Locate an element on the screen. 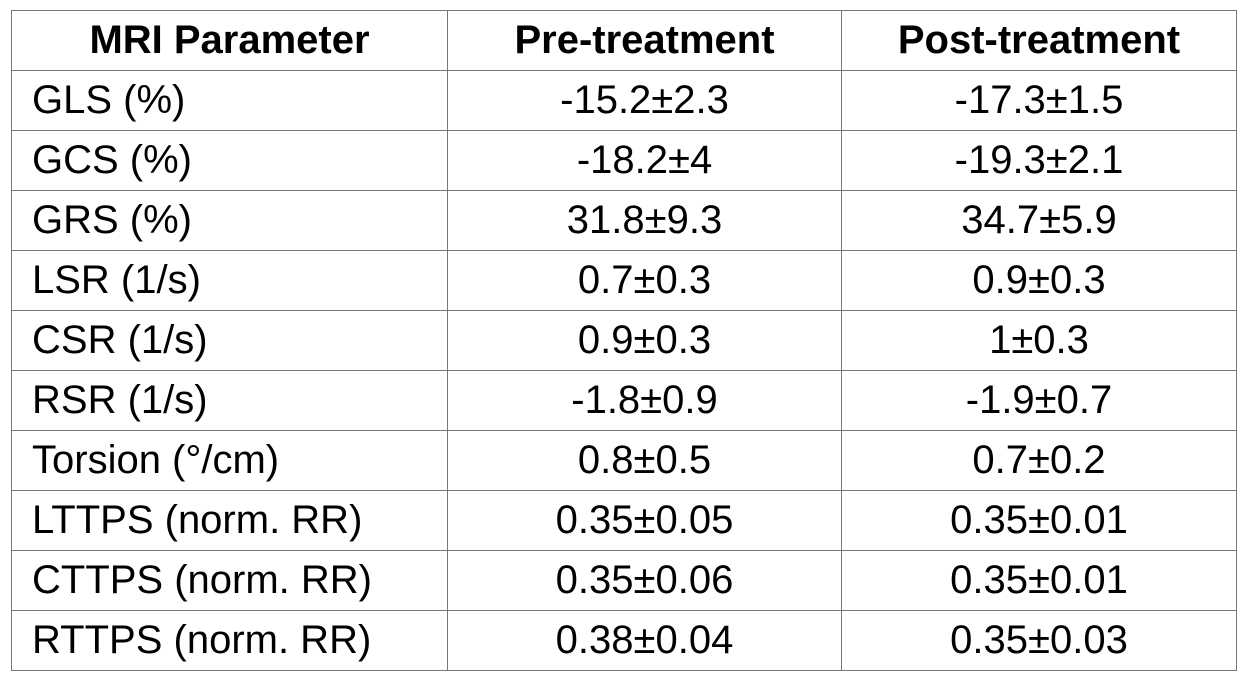 The width and height of the screenshot is (1246, 683). header-cell: Pre-treatment is located at coordinates (644, 40).